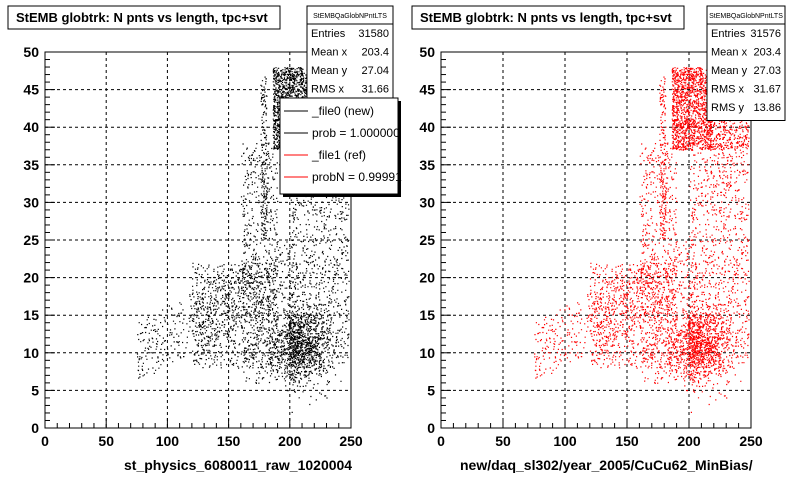  I want to click on stats-value: 31.67, so click(767, 90).